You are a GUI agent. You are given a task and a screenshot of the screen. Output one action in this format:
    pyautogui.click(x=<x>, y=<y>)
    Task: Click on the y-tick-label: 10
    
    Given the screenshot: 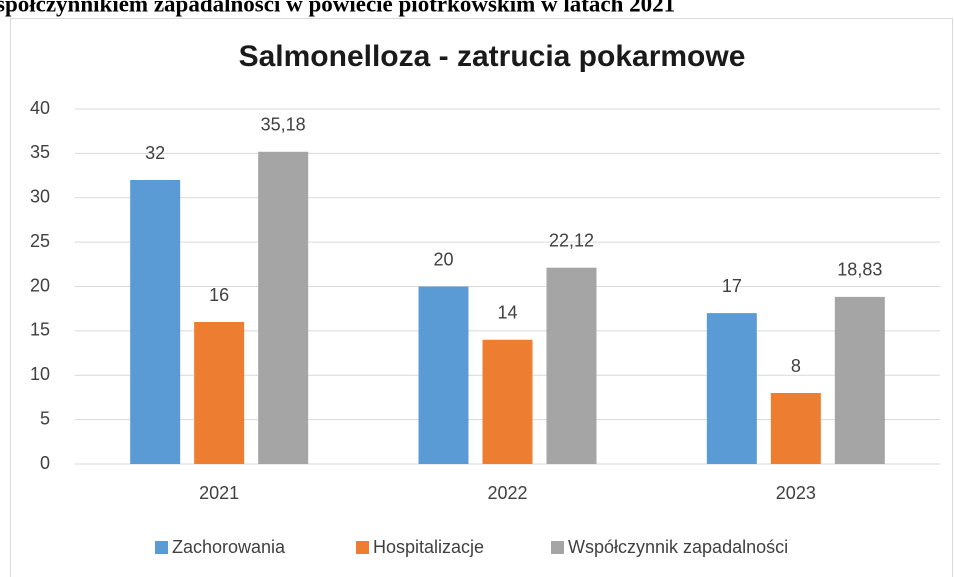 What is the action you would take?
    pyautogui.click(x=40, y=374)
    